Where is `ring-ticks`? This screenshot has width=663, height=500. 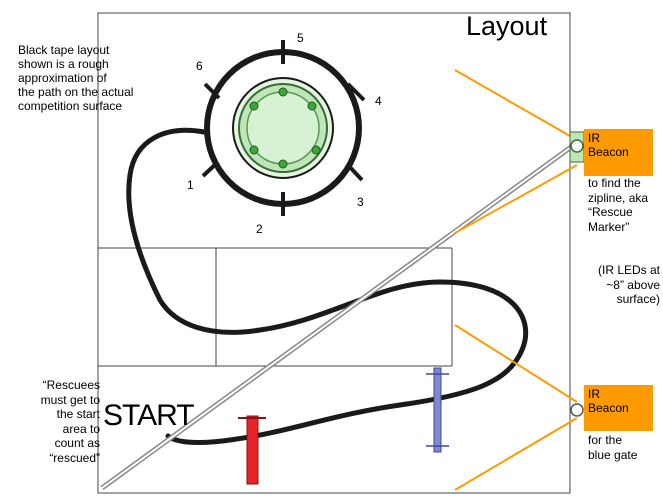
ring-ticks is located at coordinates (283, 128).